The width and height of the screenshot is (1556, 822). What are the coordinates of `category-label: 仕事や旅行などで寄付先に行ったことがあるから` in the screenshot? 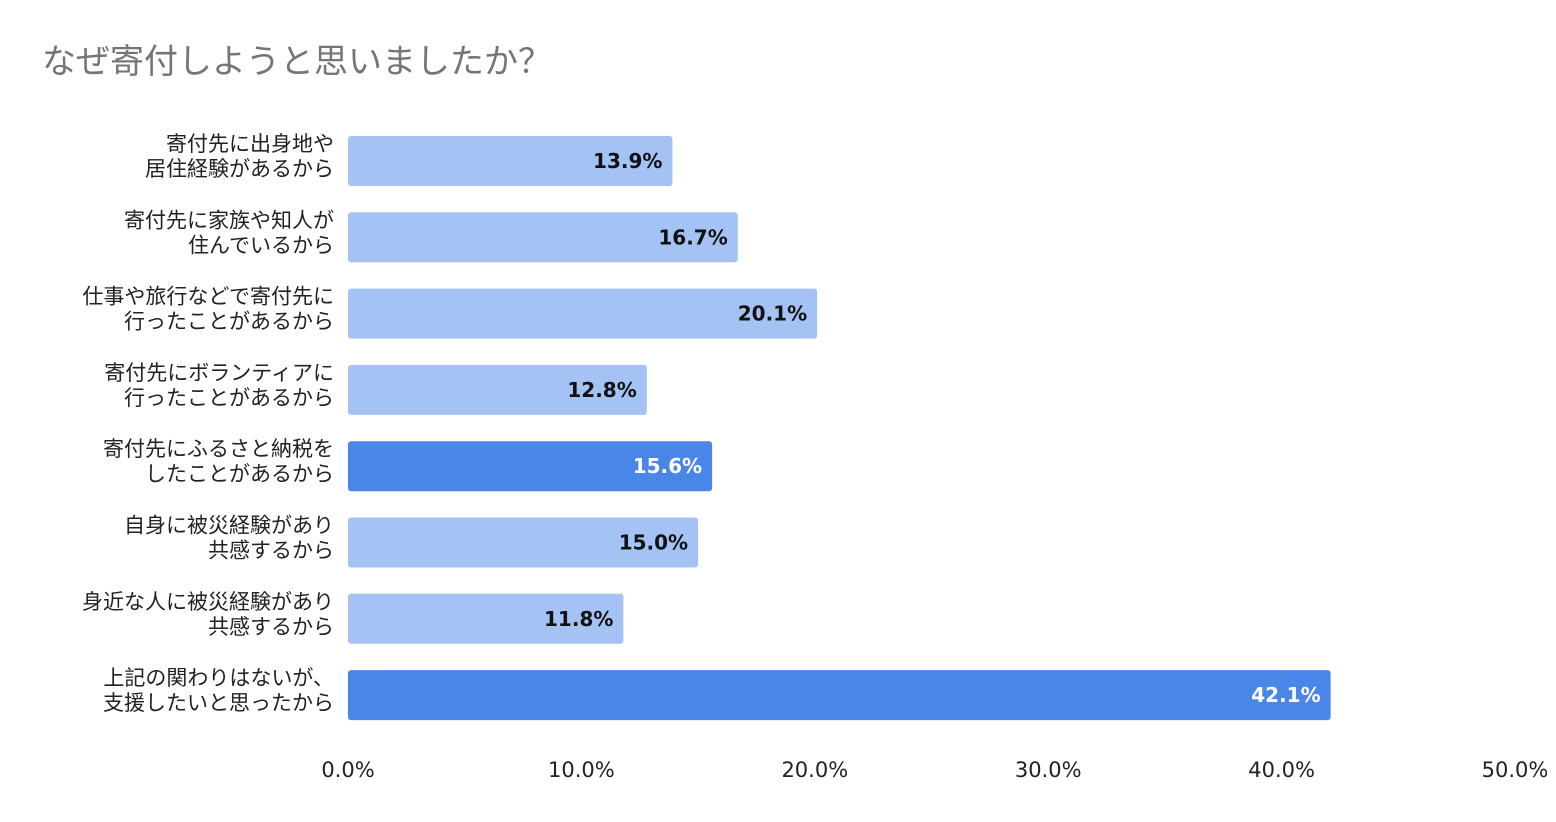 It's located at (208, 309).